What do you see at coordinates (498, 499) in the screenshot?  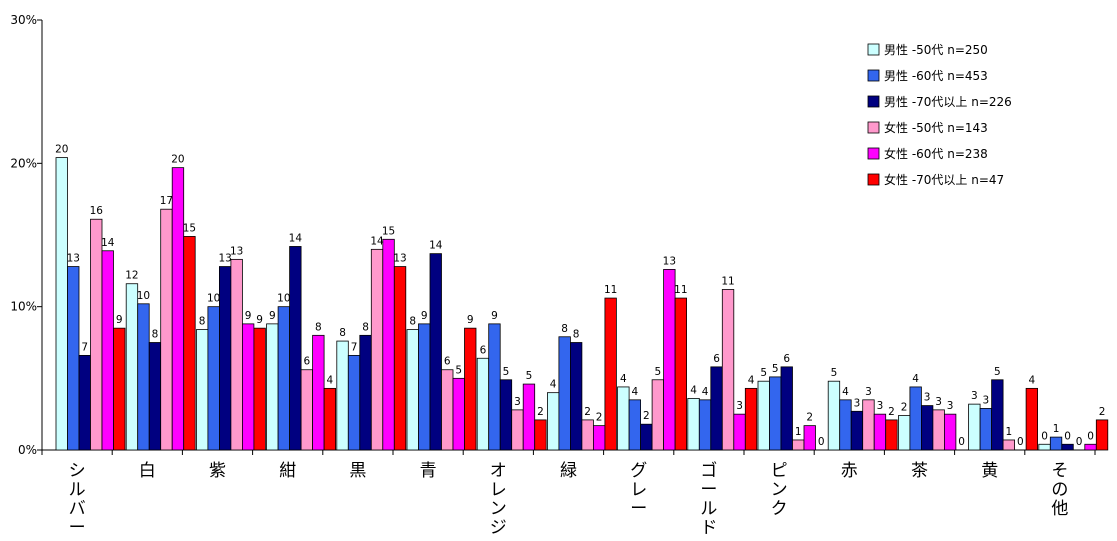 I see `category-label: オレンジ` at bounding box center [498, 499].